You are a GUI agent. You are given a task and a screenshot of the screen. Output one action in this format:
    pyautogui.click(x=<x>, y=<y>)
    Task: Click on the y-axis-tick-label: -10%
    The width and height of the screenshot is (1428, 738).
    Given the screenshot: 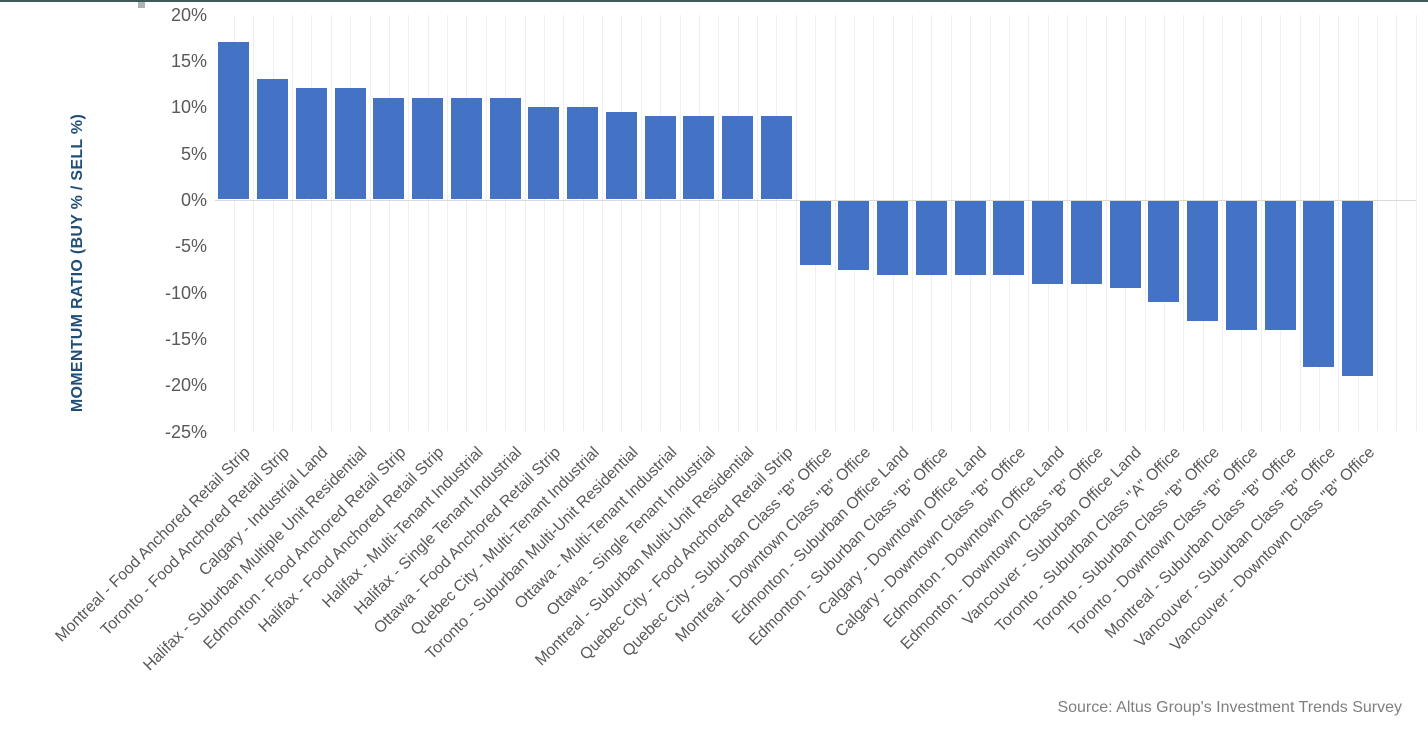 What is the action you would take?
    pyautogui.click(x=185, y=292)
    